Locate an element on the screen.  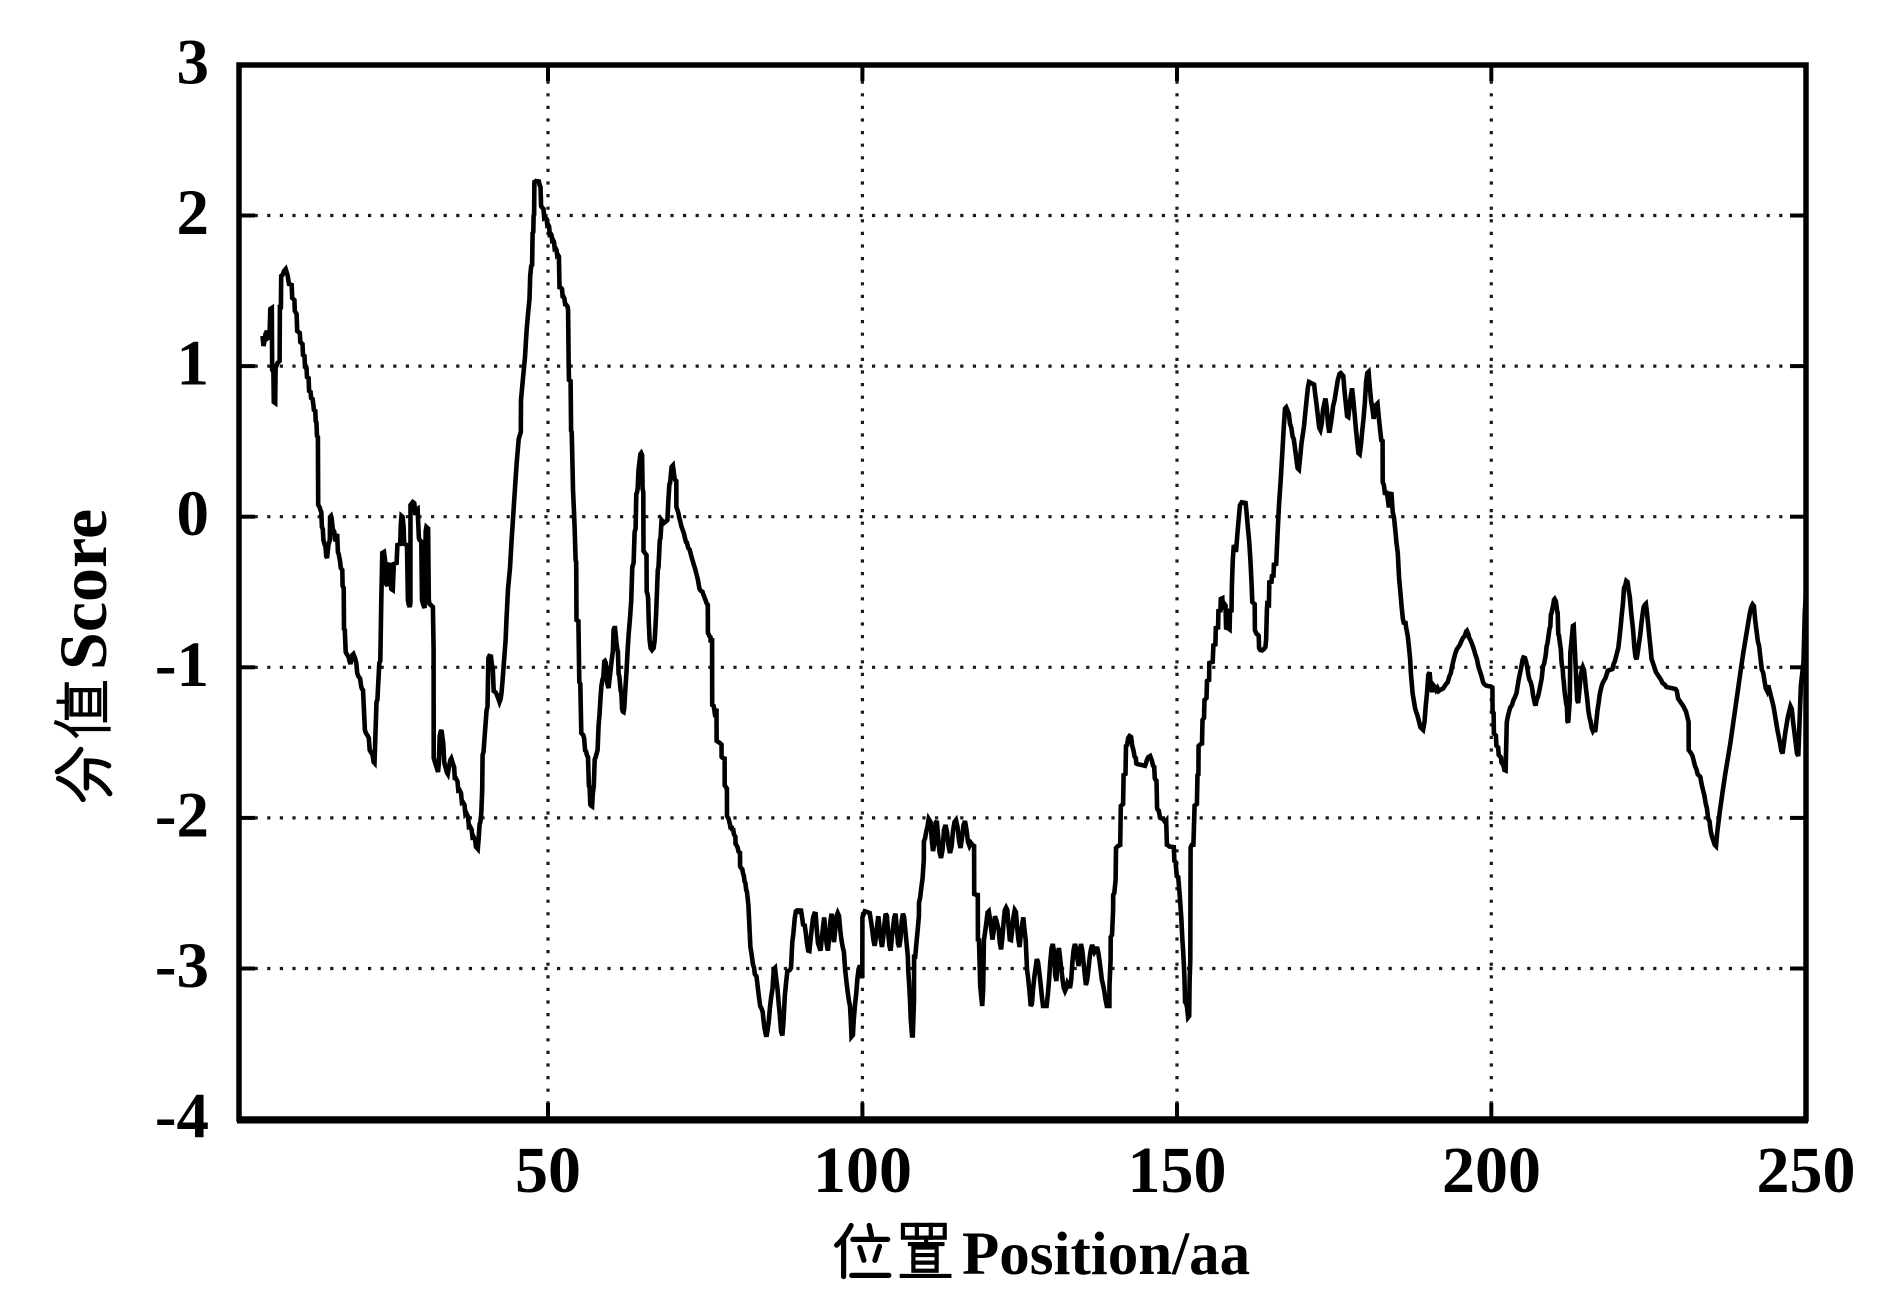
svg-text: 250 is located at coordinates (1806, 1170).